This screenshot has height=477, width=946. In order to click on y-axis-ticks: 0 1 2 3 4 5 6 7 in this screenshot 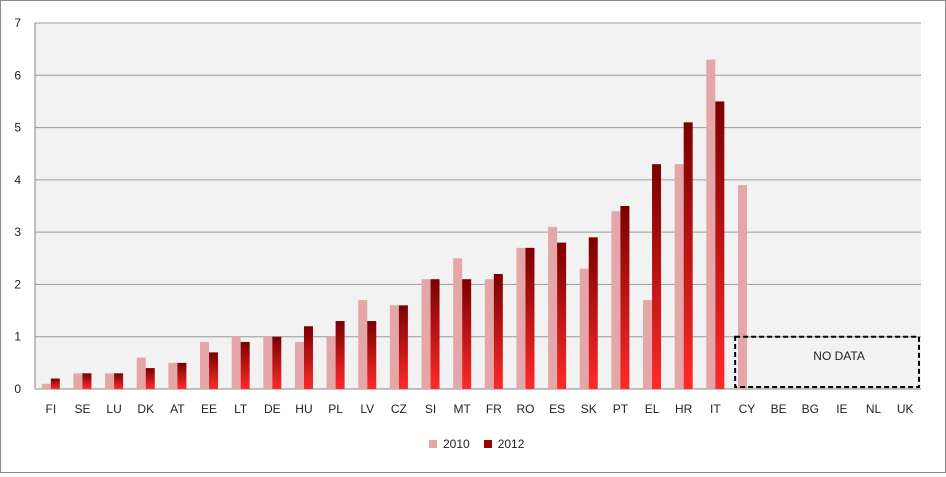, I will do `click(17, 206)`.